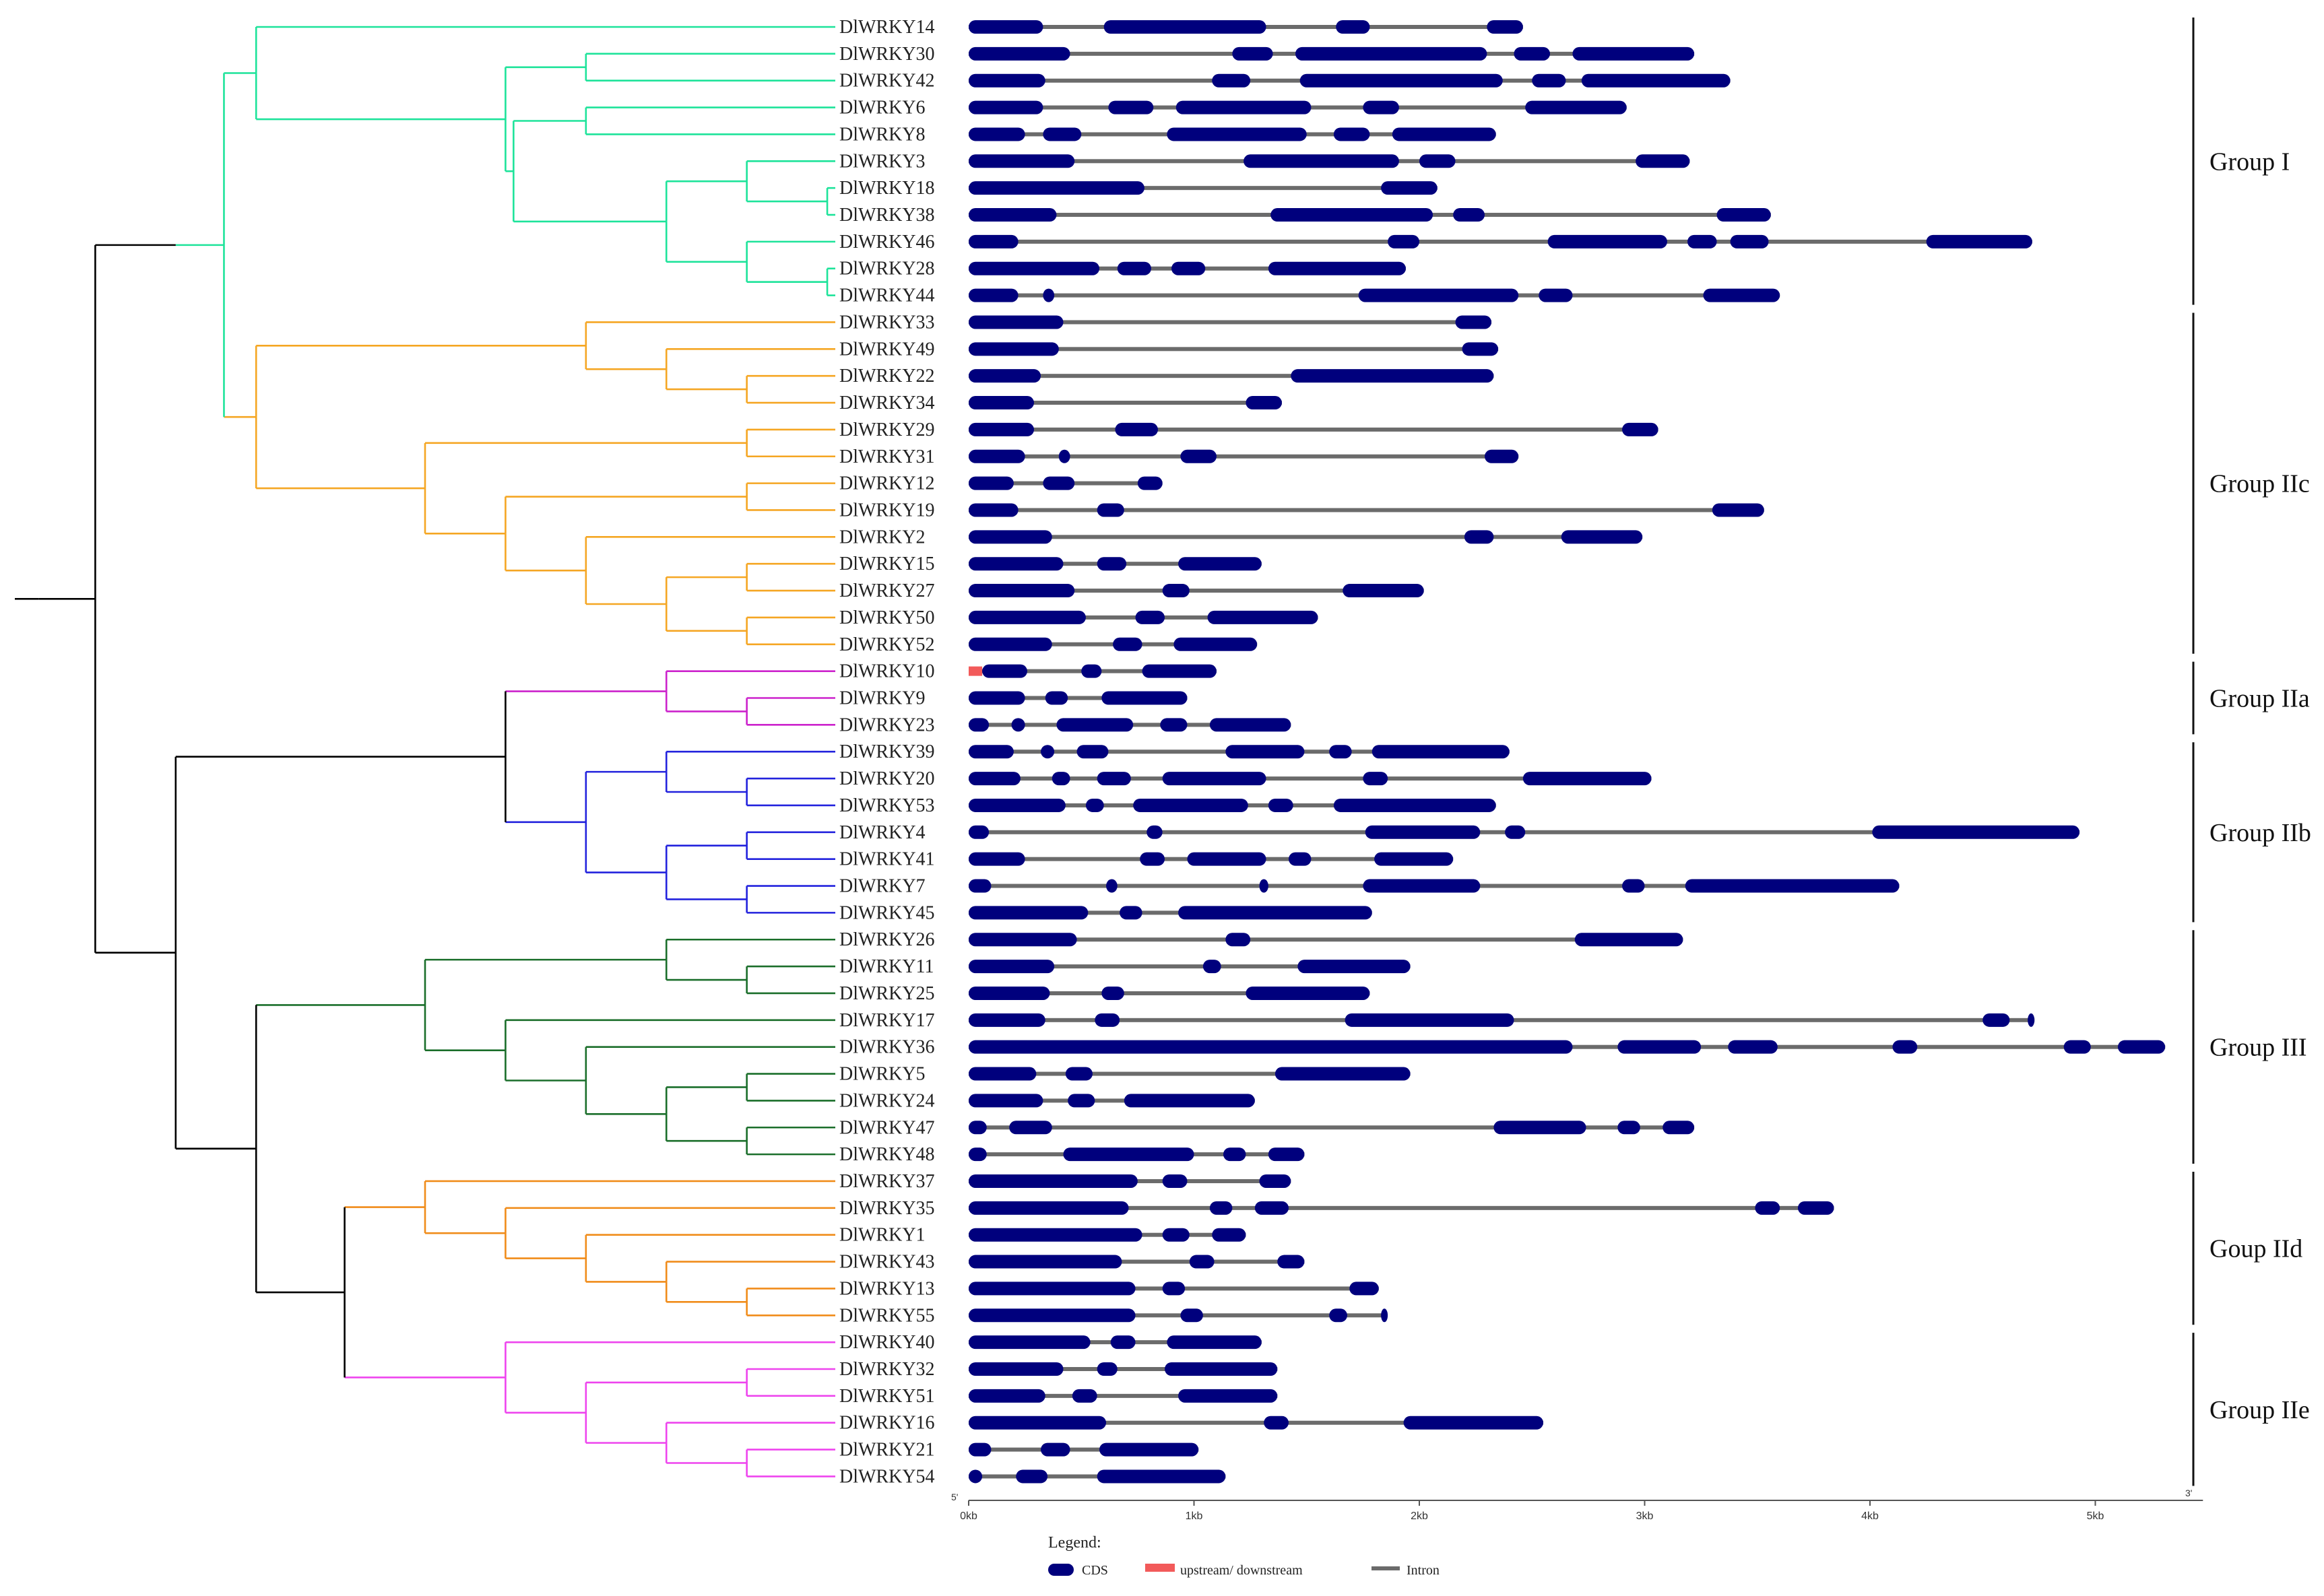 This screenshot has width=2324, height=1596. What do you see at coordinates (887, 724) in the screenshot?
I see `gene-label-dlwrky23: DlWRKY23` at bounding box center [887, 724].